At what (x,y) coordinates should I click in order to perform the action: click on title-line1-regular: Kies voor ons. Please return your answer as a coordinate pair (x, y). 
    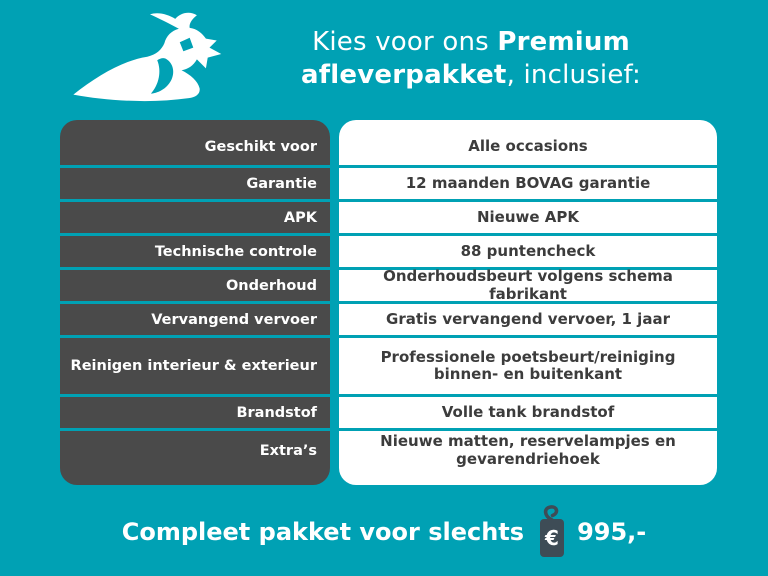
    Looking at the image, I should click on (405, 42).